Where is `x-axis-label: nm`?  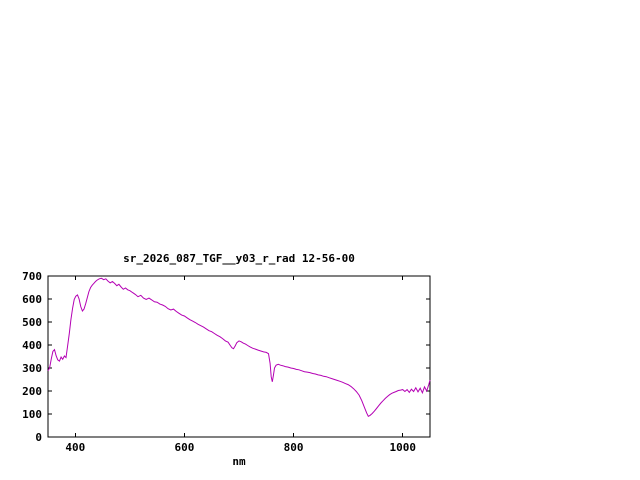
x-axis-label: nm is located at coordinates (239, 461).